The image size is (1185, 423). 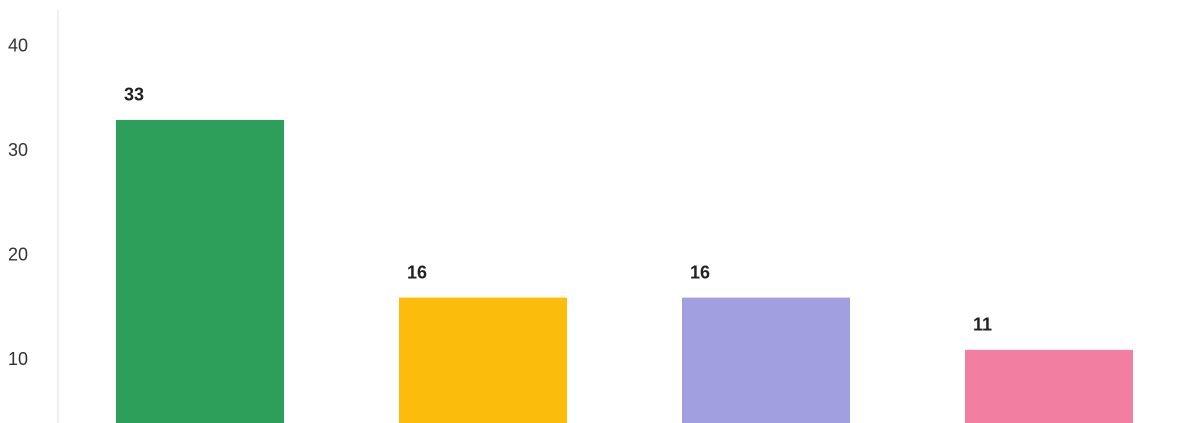 What do you see at coordinates (18, 255) in the screenshot?
I see `y-tick-label: 20` at bounding box center [18, 255].